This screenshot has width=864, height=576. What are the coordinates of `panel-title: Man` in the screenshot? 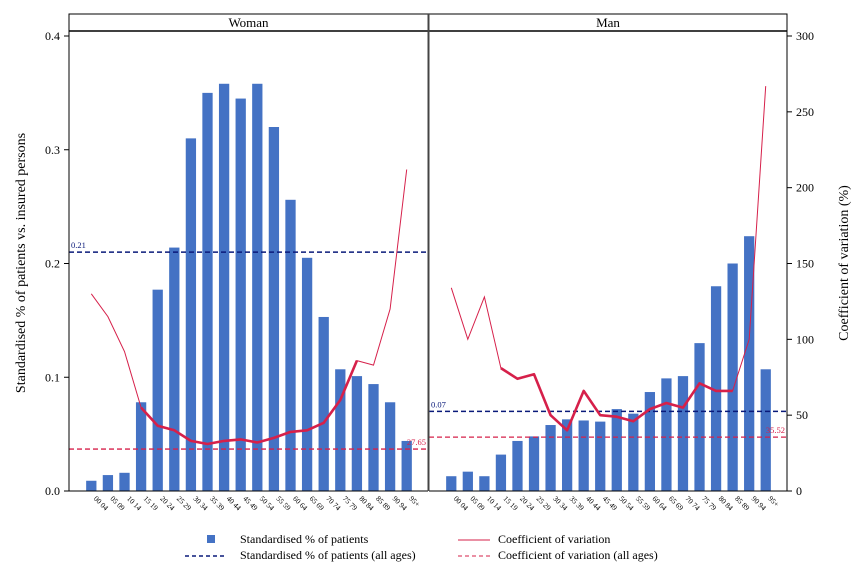 It's located at (608, 22).